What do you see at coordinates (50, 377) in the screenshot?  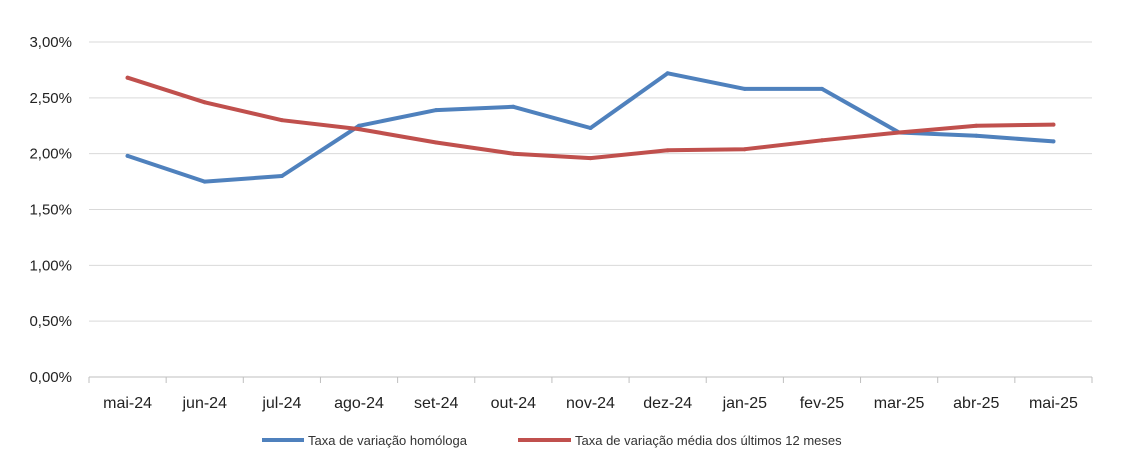 I see `y-tick-label: 0,00%` at bounding box center [50, 377].